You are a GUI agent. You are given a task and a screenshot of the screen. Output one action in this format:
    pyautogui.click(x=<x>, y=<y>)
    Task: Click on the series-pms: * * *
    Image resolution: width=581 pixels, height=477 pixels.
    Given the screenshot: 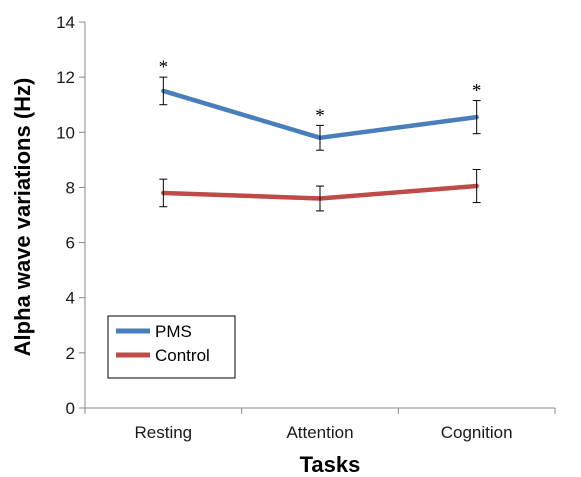 What is the action you would take?
    pyautogui.click(x=320, y=104)
    